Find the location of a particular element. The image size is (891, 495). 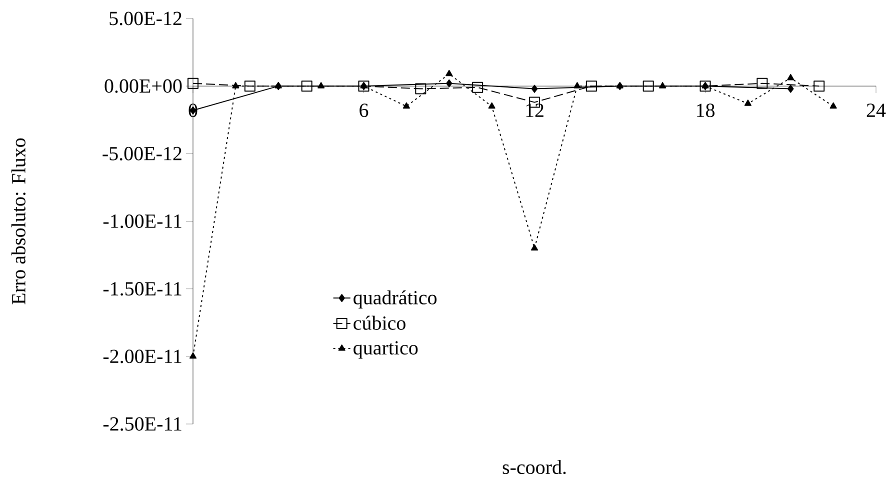

y-tick-label: -2.50E-11 is located at coordinates (142, 424).